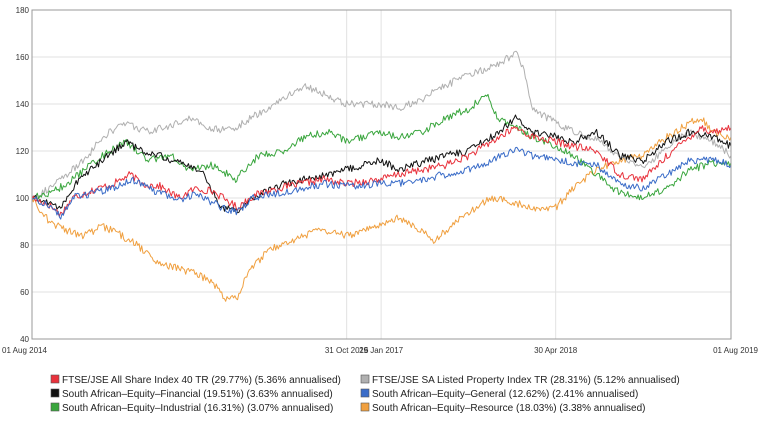  Describe the element at coordinates (23, 151) in the screenshot. I see `y-tick-label: 120` at that location.